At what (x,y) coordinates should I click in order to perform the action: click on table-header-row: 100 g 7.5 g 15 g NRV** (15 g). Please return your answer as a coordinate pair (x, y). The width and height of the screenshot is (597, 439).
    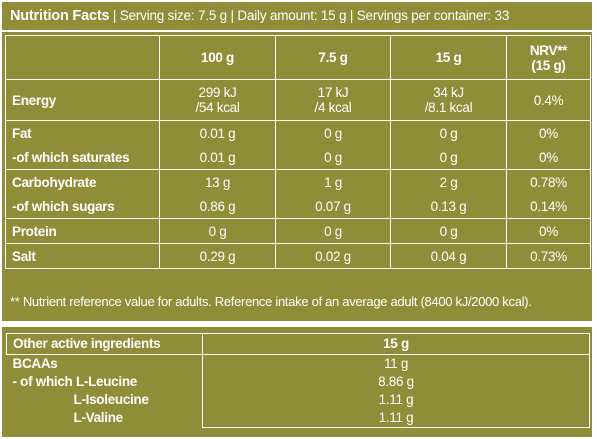
    Looking at the image, I should click on (298, 57).